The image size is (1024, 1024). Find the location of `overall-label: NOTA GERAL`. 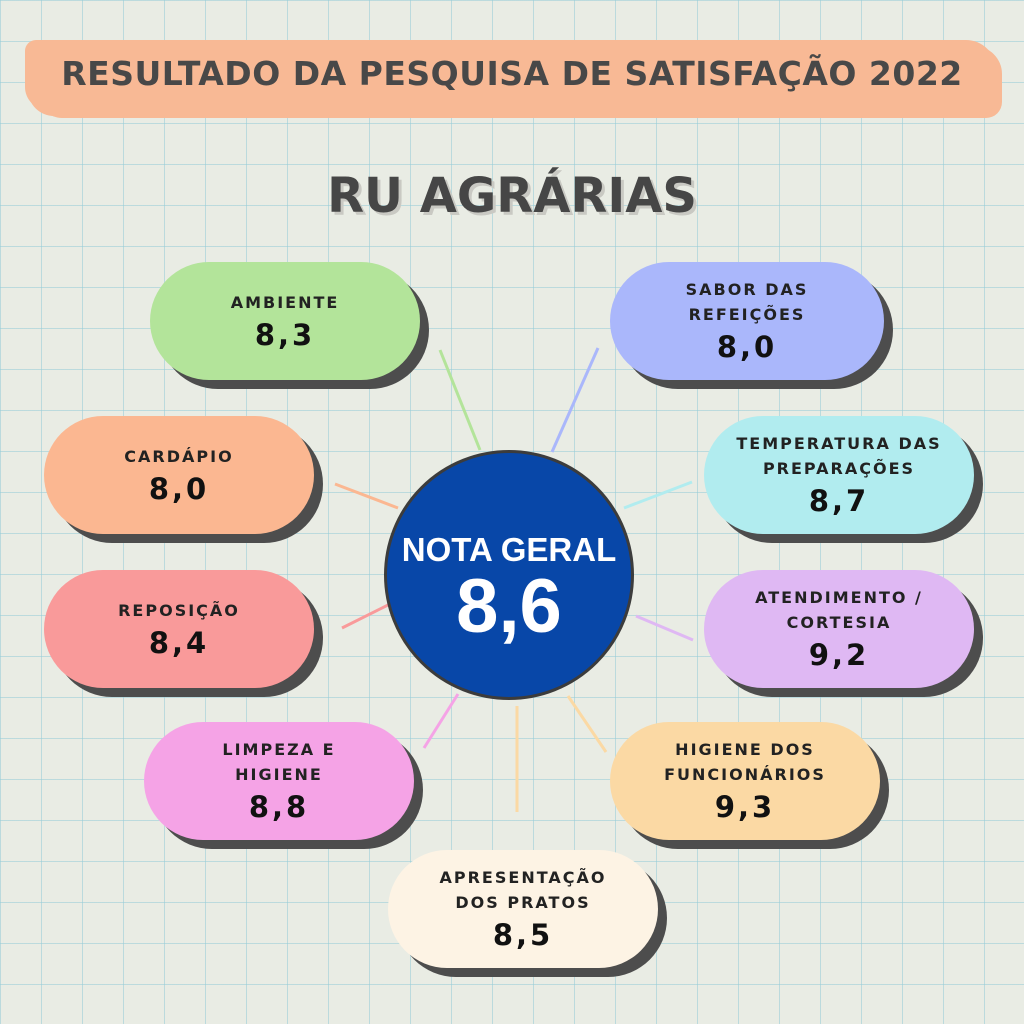

overall-label: NOTA GERAL is located at coordinates (509, 549).